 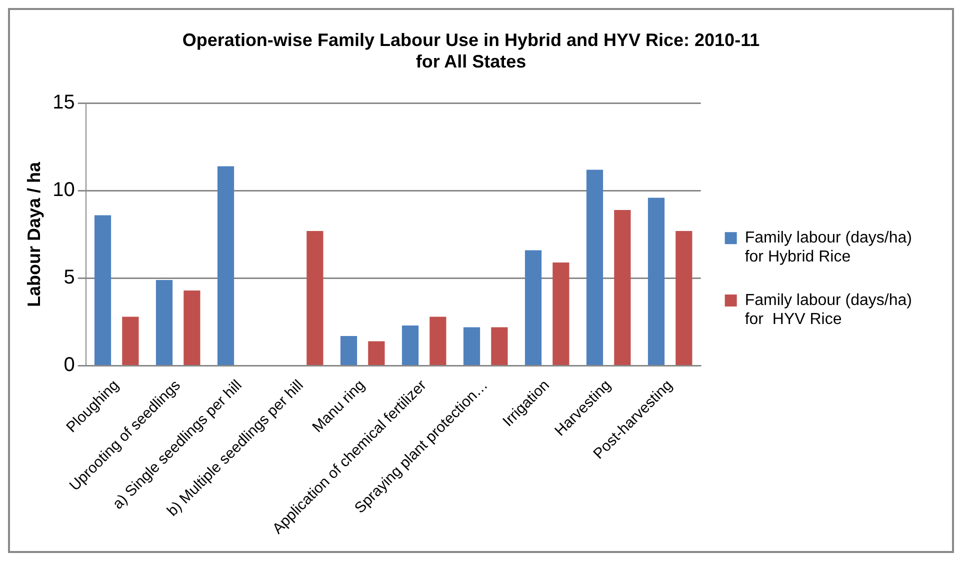 What do you see at coordinates (828, 248) in the screenshot?
I see `legend-label: Family labour (days/ha) for Hybrid Rice` at bounding box center [828, 248].